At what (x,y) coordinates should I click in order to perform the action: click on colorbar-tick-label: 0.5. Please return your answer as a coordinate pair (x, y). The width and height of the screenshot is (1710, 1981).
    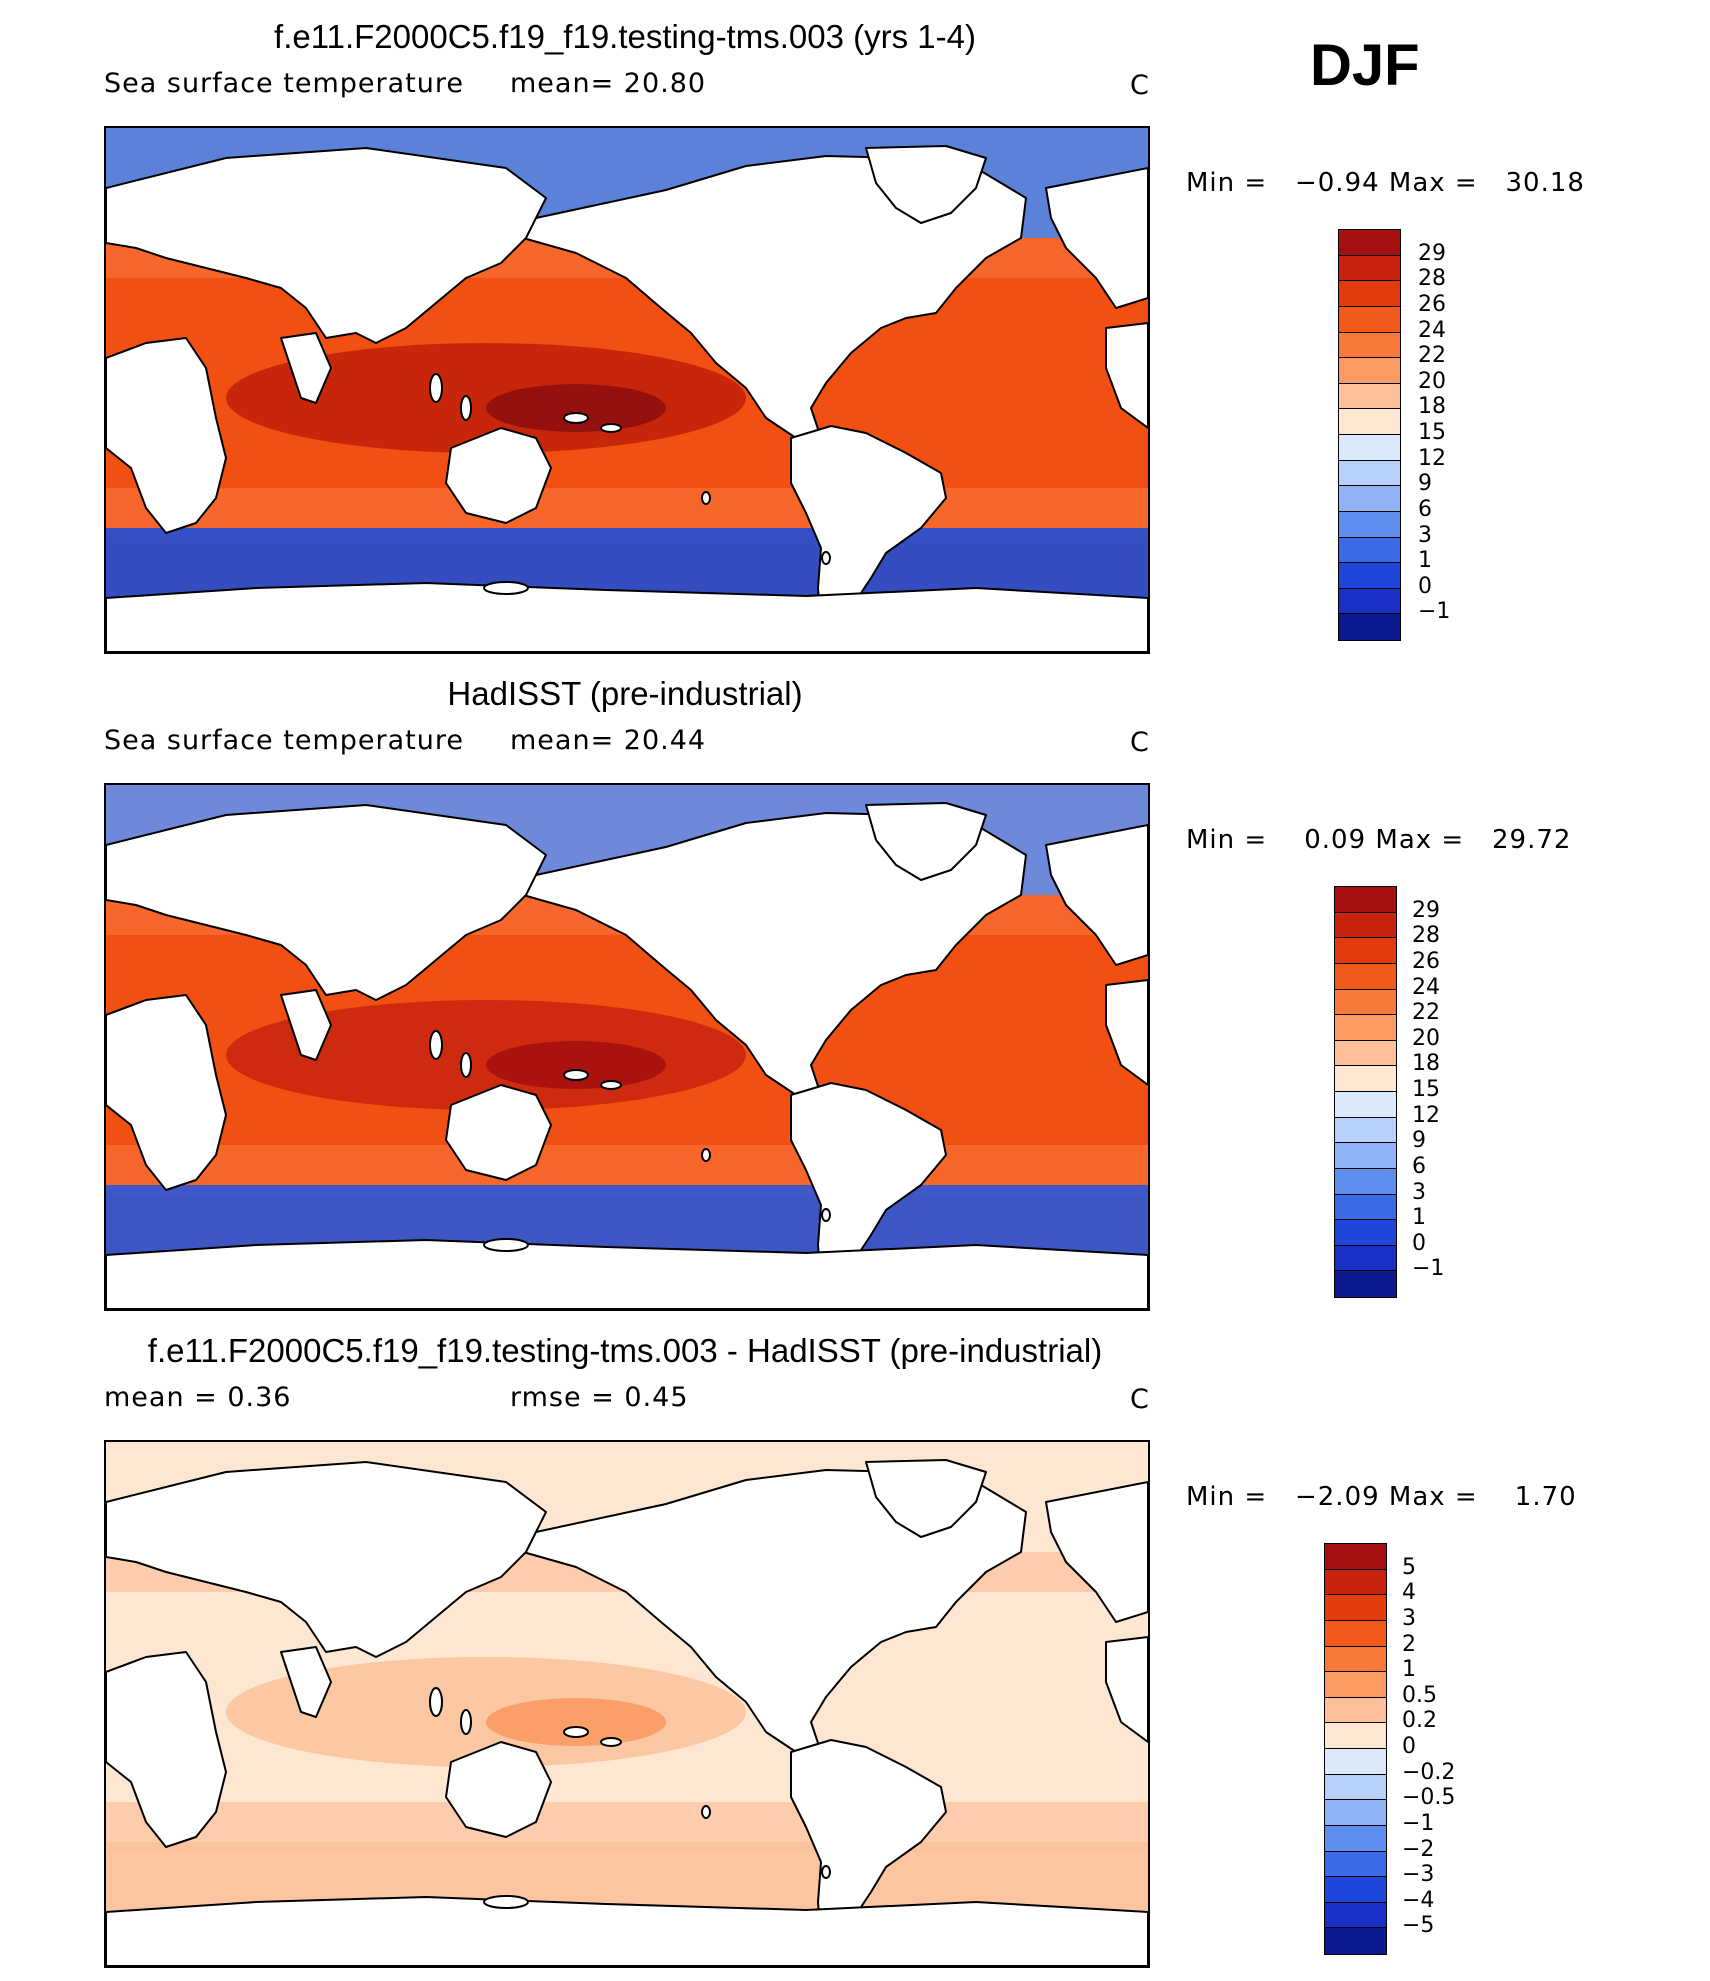
    Looking at the image, I should click on (1419, 1695).